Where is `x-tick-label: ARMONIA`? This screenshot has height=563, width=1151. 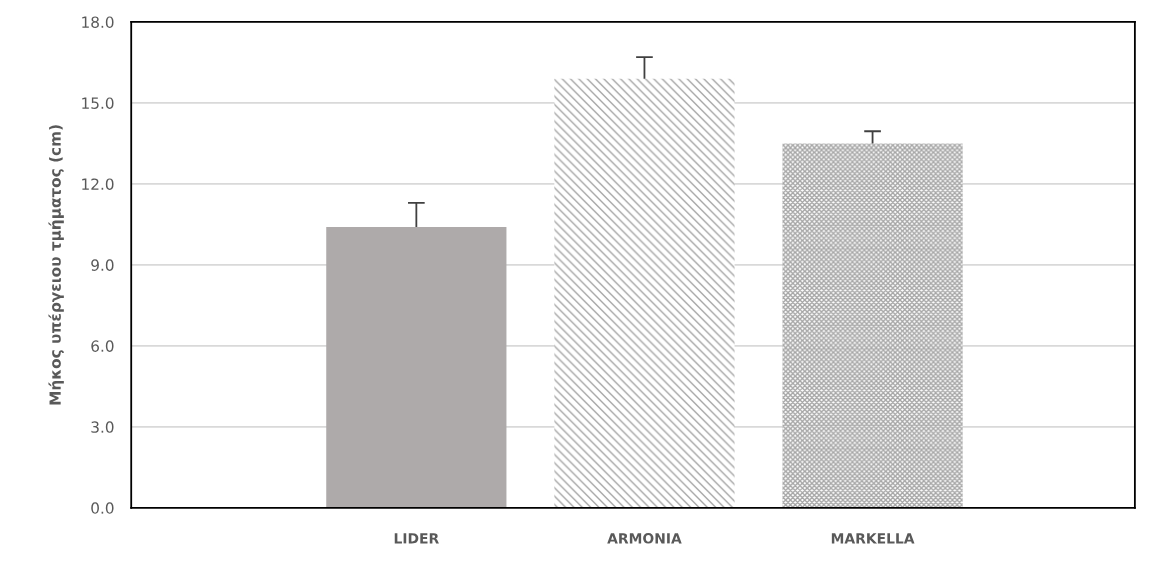 x-tick-label: ARMONIA is located at coordinates (644, 538).